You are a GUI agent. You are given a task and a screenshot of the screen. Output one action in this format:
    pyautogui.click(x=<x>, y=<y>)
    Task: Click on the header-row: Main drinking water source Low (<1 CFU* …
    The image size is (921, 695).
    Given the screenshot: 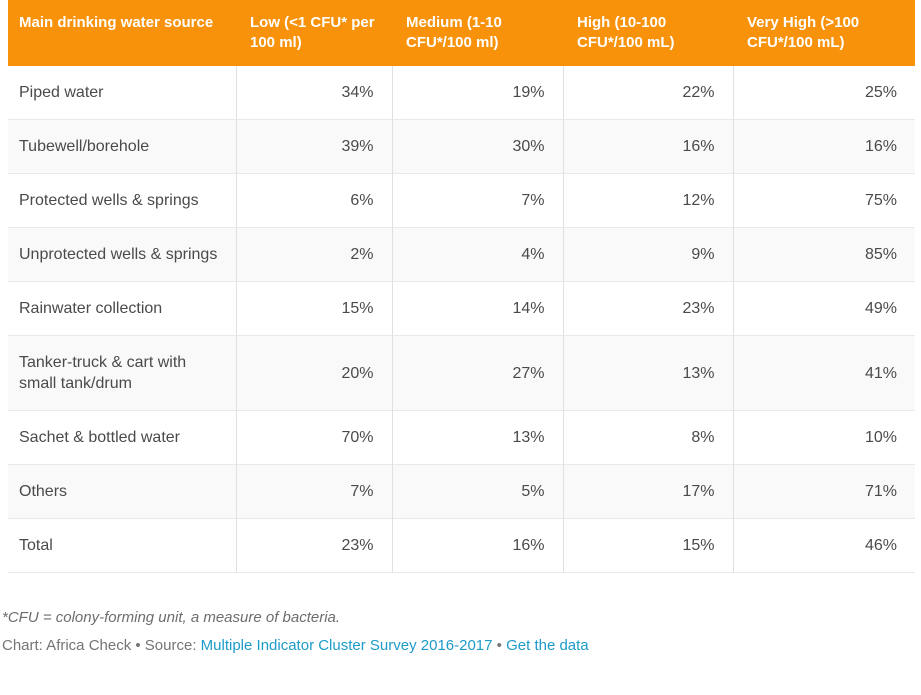 What is the action you would take?
    pyautogui.click(x=461, y=33)
    